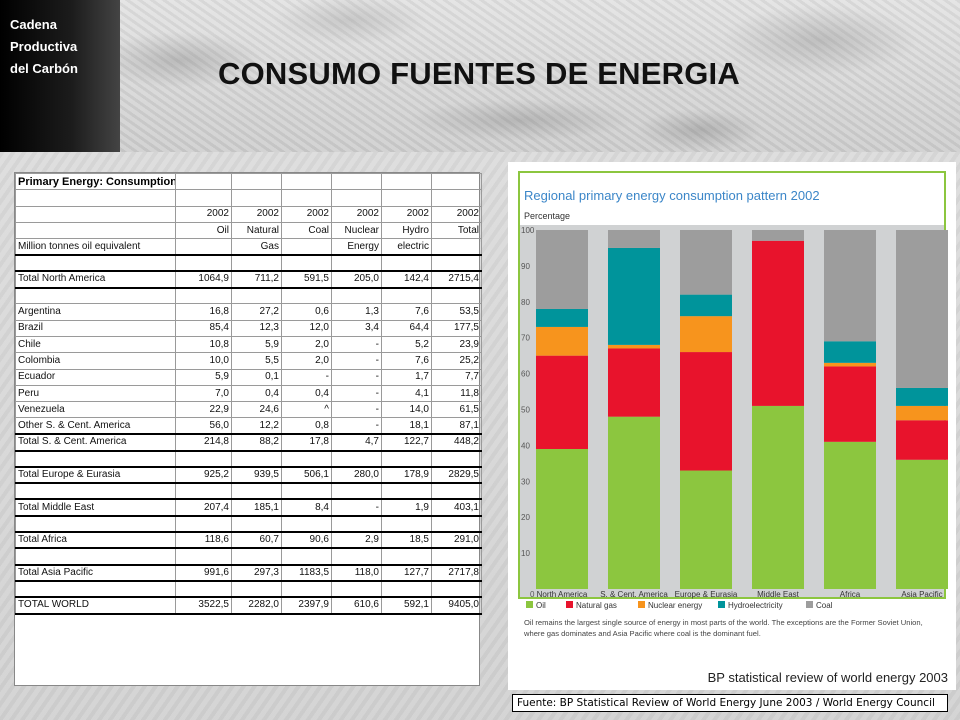 The width and height of the screenshot is (960, 720). I want to click on y-tick-label: 60, so click(525, 374).